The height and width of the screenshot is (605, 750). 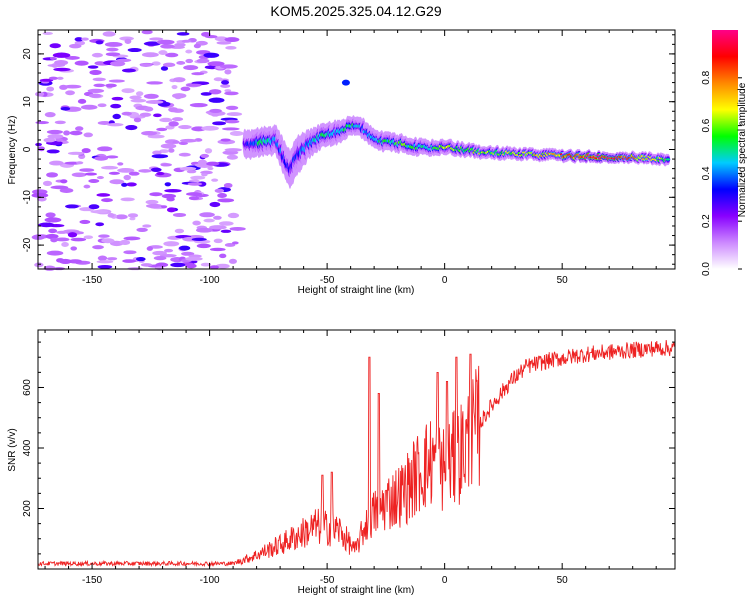 I want to click on colorbar-label: Normalized spectral amplitude, so click(x=742, y=149).